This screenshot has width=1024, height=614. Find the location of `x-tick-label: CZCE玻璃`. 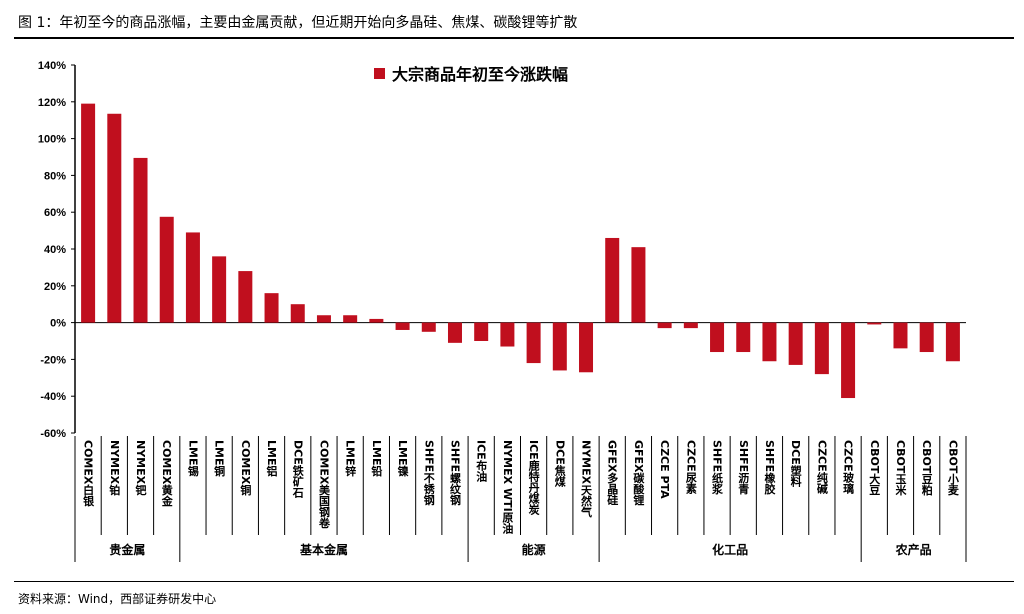

x-tick-label: CZCE玻璃 is located at coordinates (848, 467).